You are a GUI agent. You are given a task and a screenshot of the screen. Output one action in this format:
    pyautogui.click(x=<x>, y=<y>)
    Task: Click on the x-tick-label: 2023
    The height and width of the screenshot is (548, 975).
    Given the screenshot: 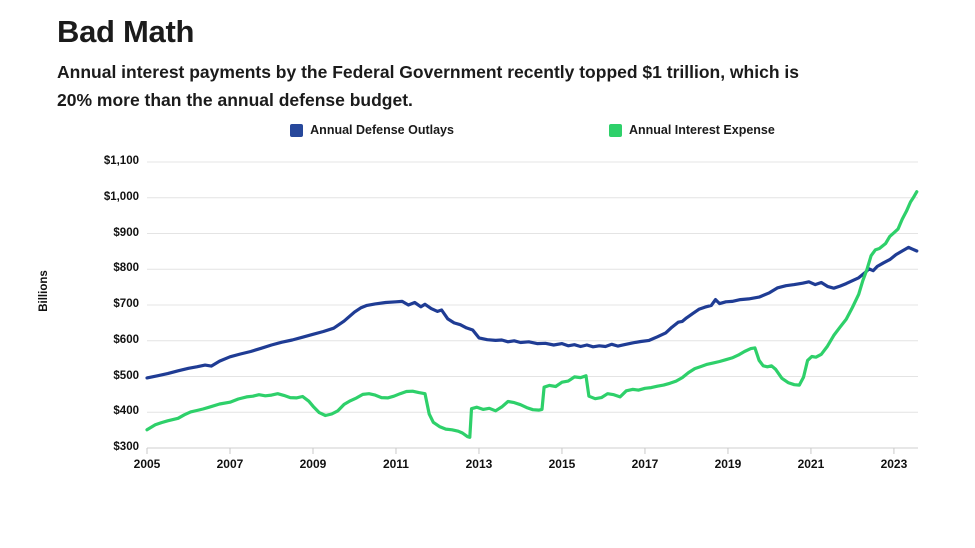 What is the action you would take?
    pyautogui.click(x=894, y=464)
    